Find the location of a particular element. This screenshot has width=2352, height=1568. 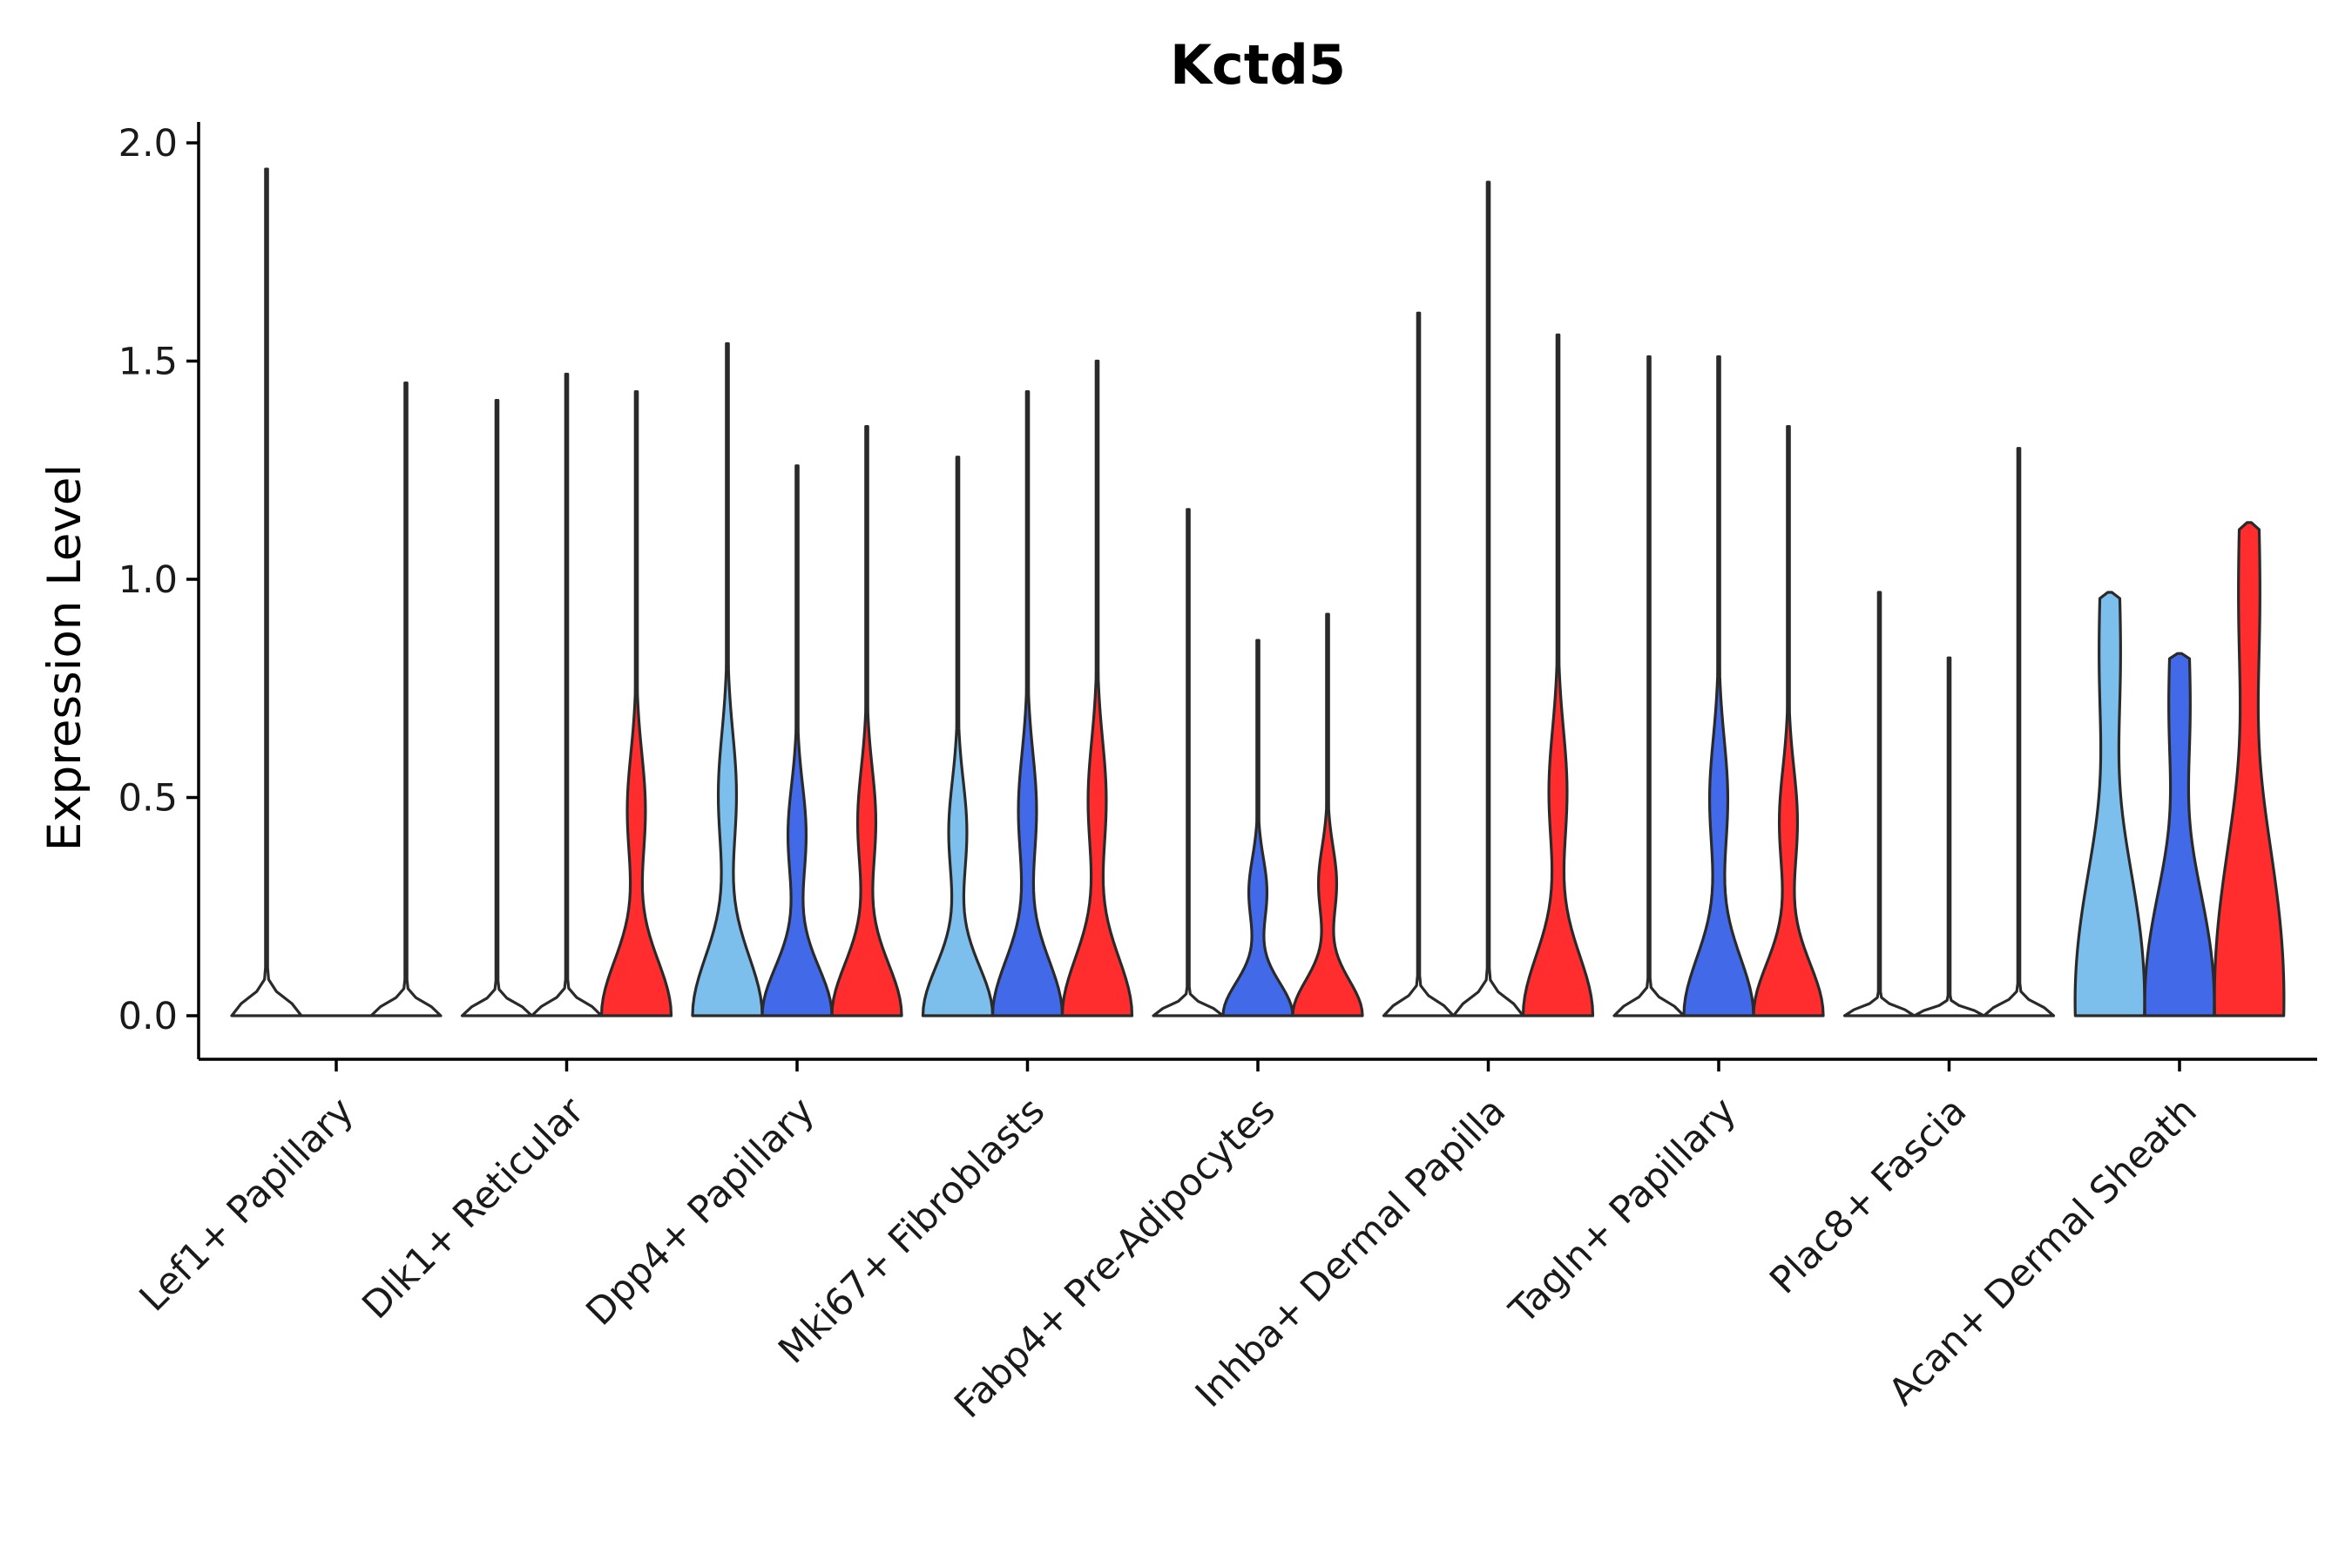

x-tick-label: Tagln+ Papillary is located at coordinates (1623, 1211).